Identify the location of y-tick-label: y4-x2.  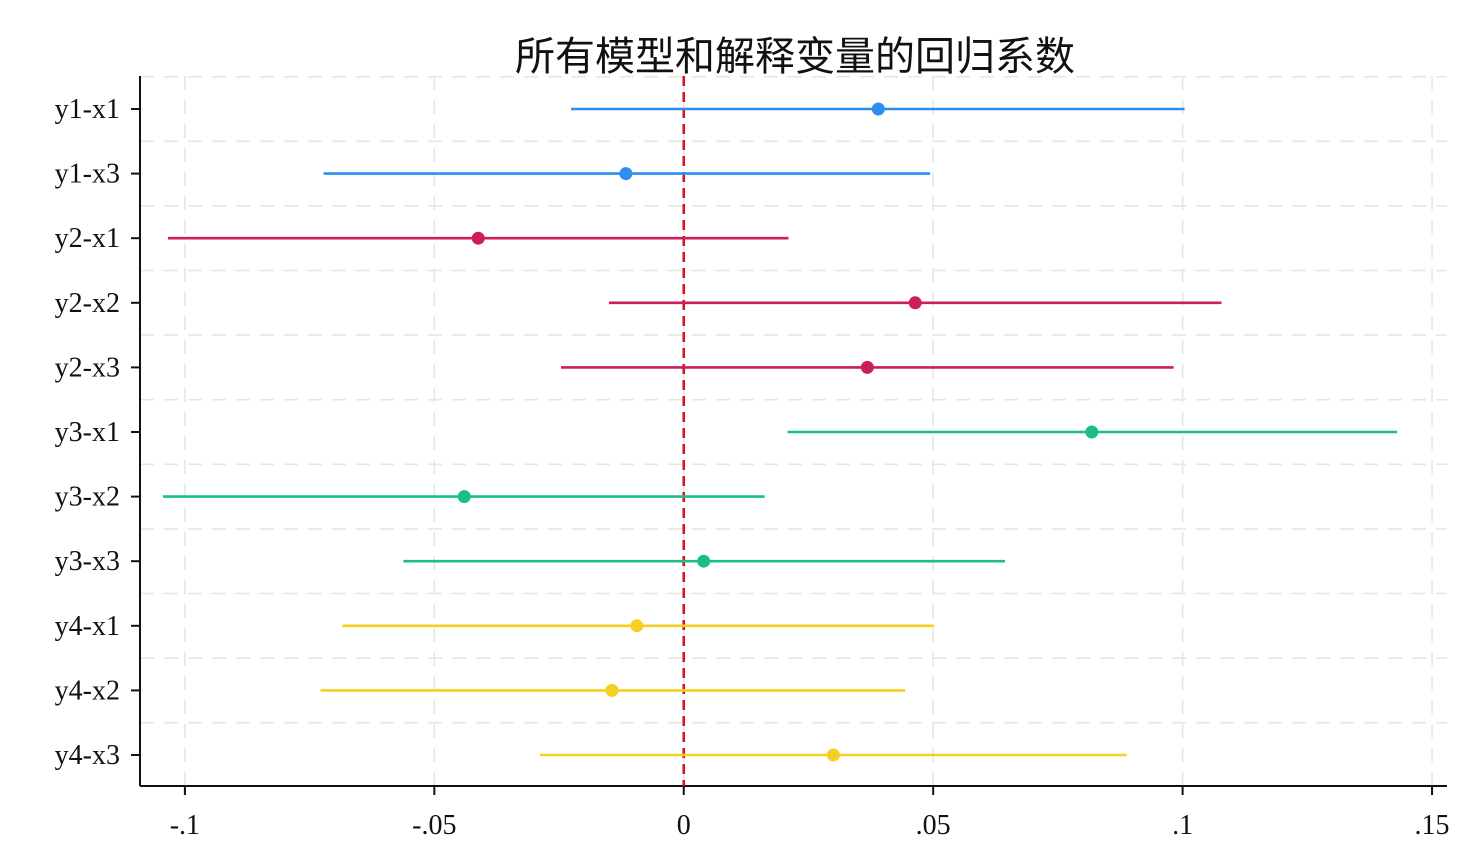
(87, 690).